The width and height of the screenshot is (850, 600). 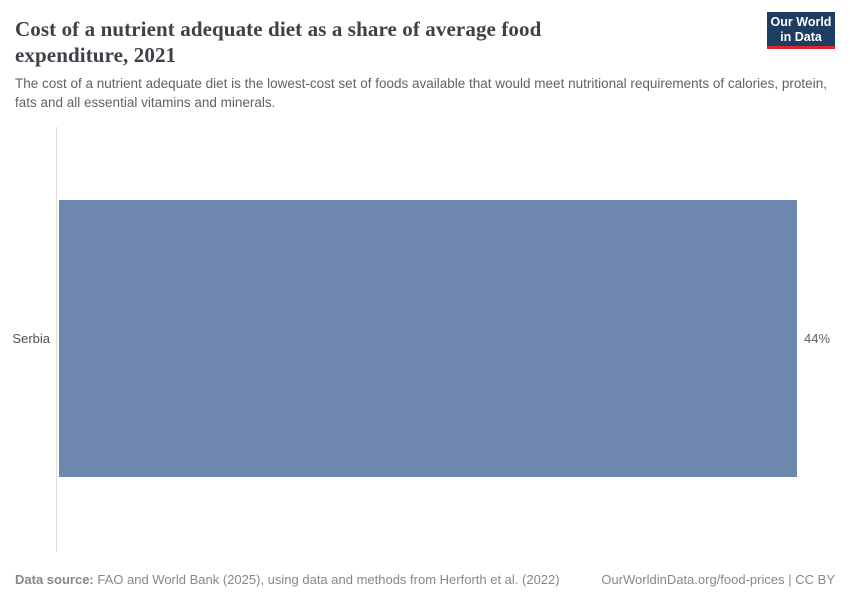 What do you see at coordinates (54, 579) in the screenshot?
I see `data-source-label: Data source:` at bounding box center [54, 579].